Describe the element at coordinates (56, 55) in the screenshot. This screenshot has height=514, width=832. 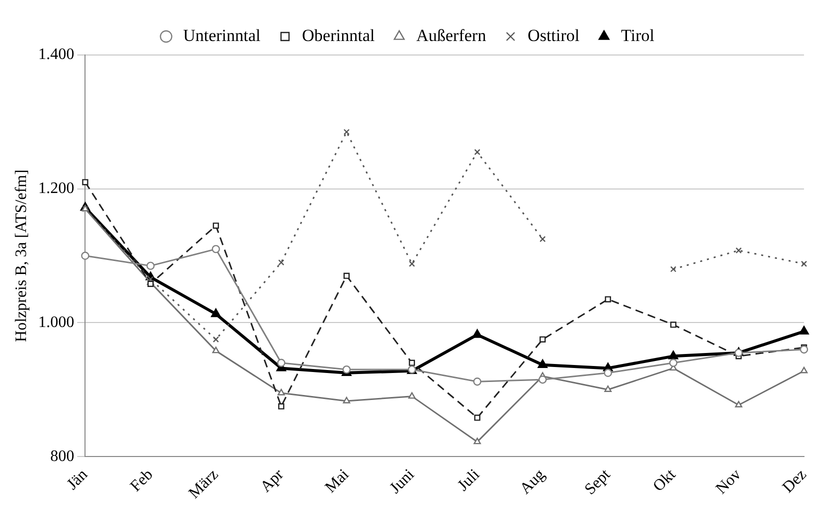
I see `y-tick-label: 1.400` at that location.